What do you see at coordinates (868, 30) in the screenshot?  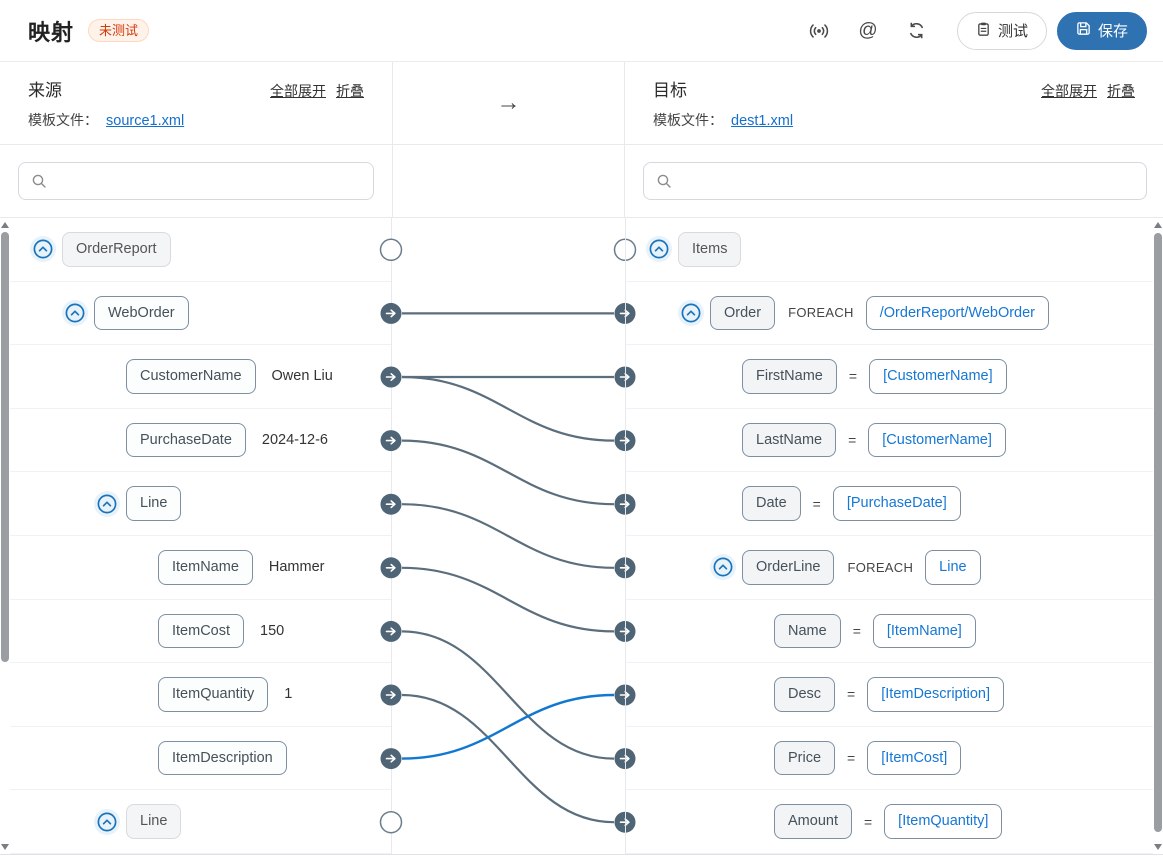 I see `at-mention-icon: @` at bounding box center [868, 30].